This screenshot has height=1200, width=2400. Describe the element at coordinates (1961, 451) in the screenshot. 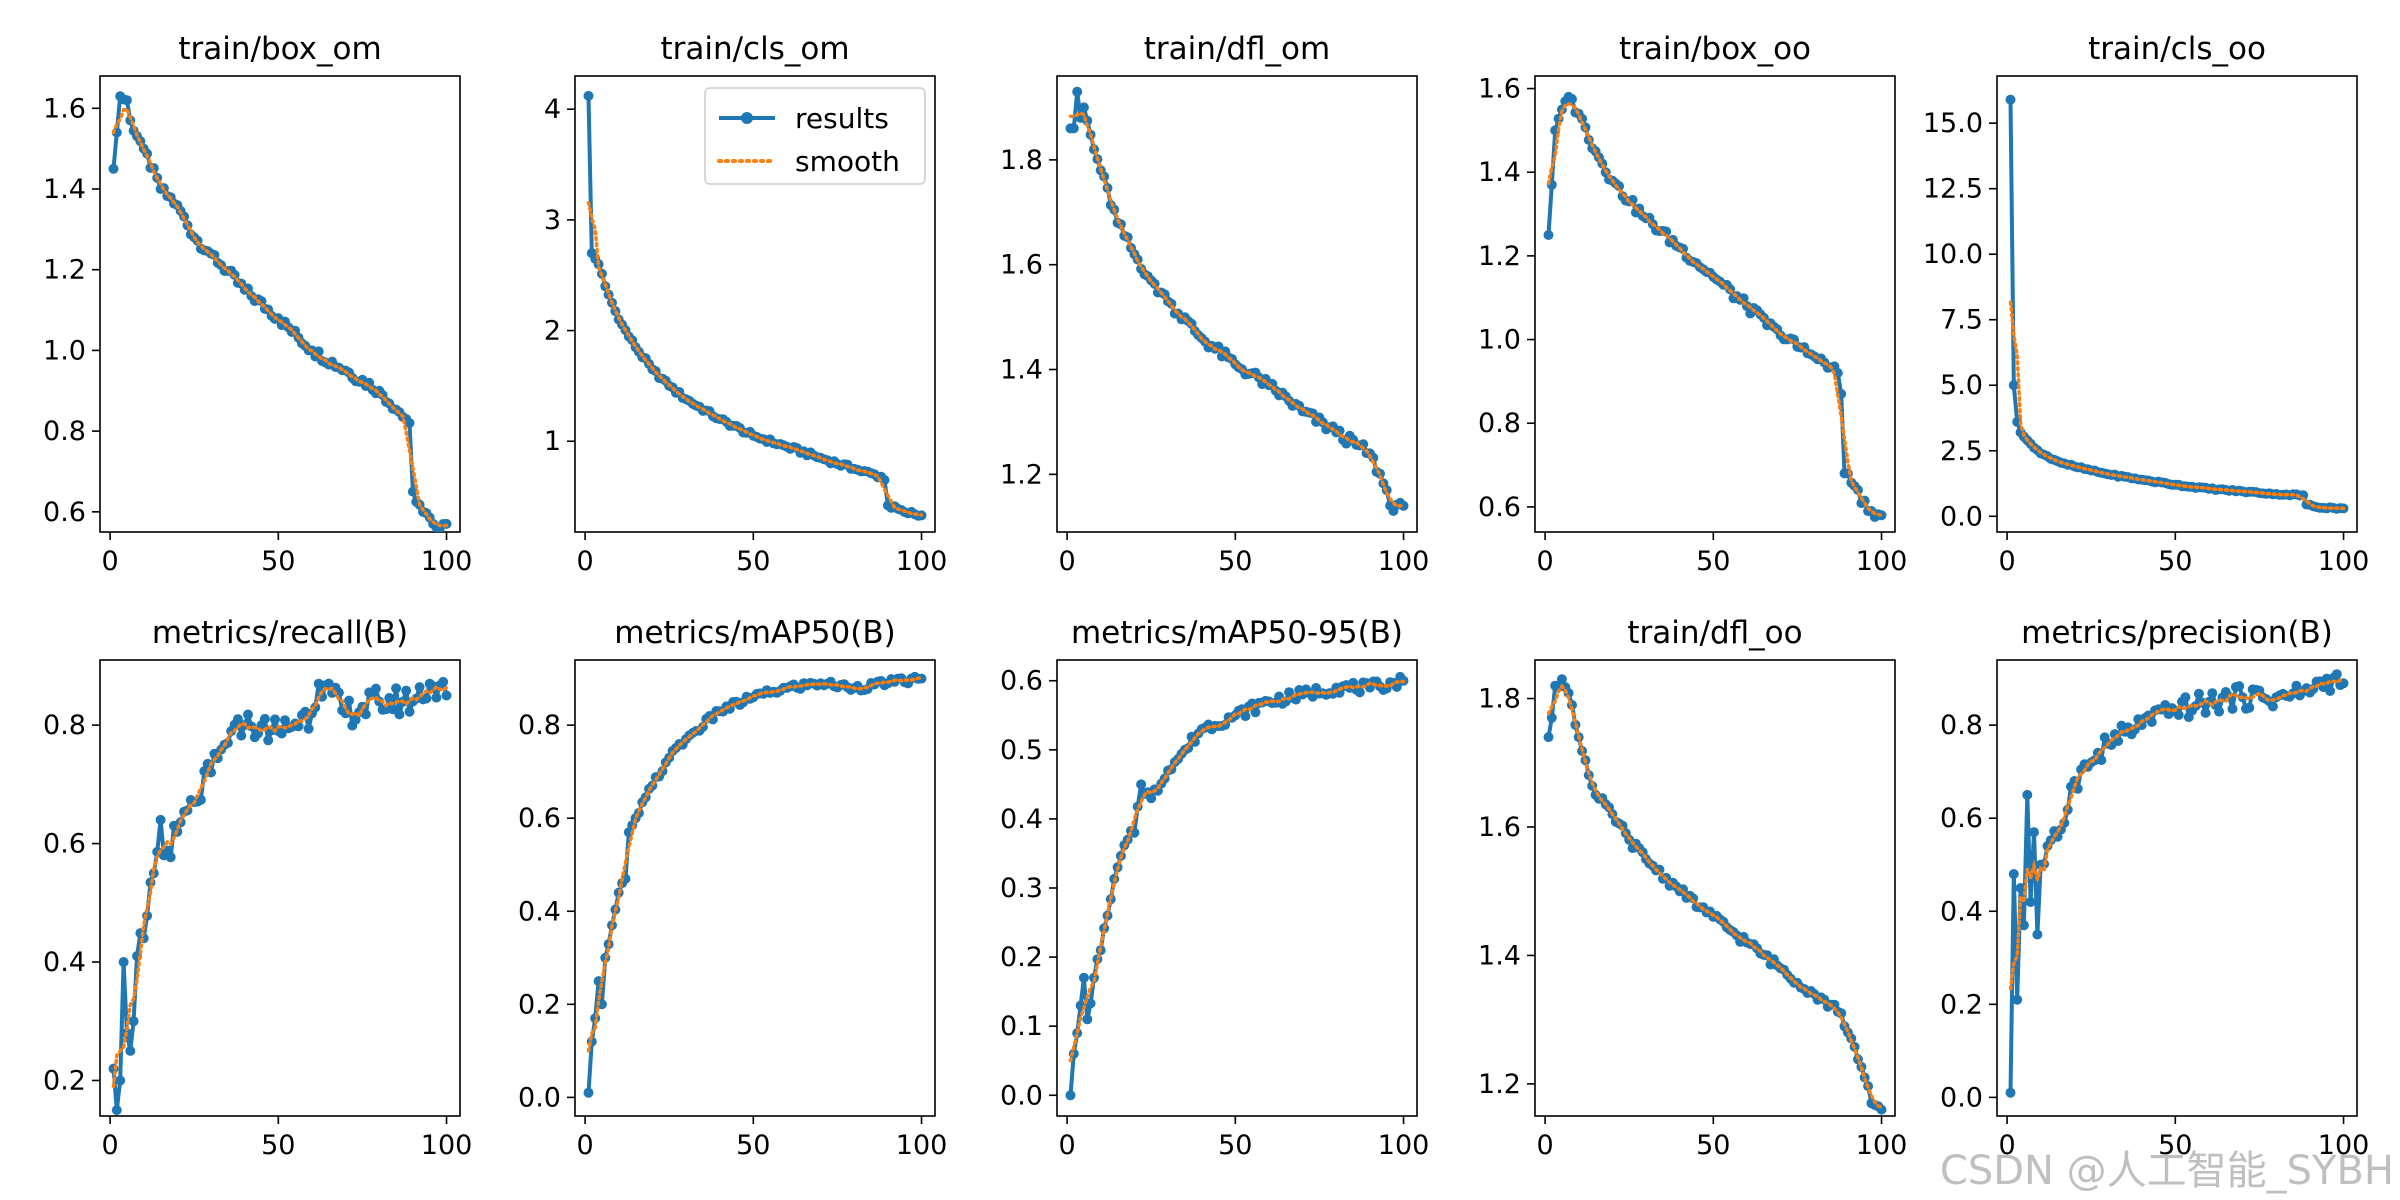

I see `y-tick-label: 2.5` at that location.